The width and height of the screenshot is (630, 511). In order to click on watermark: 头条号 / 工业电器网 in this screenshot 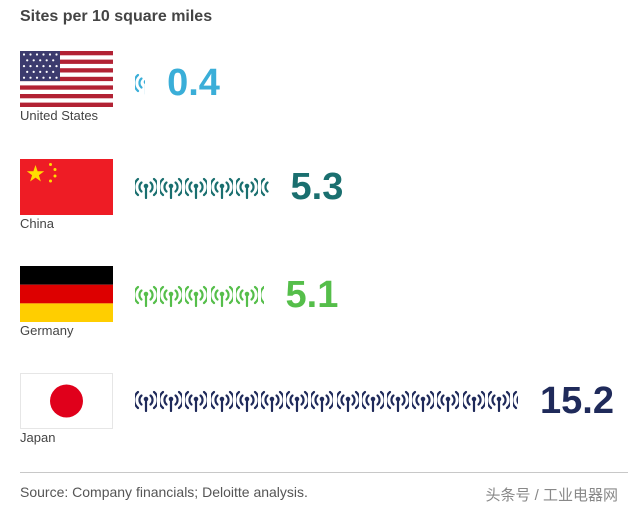, I will do `click(551, 495)`.